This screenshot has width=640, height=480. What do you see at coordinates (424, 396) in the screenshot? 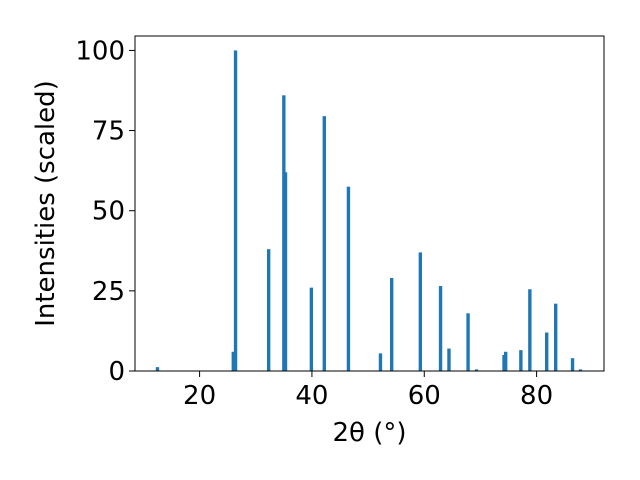
I see `x-tick-label: 60` at bounding box center [424, 396].